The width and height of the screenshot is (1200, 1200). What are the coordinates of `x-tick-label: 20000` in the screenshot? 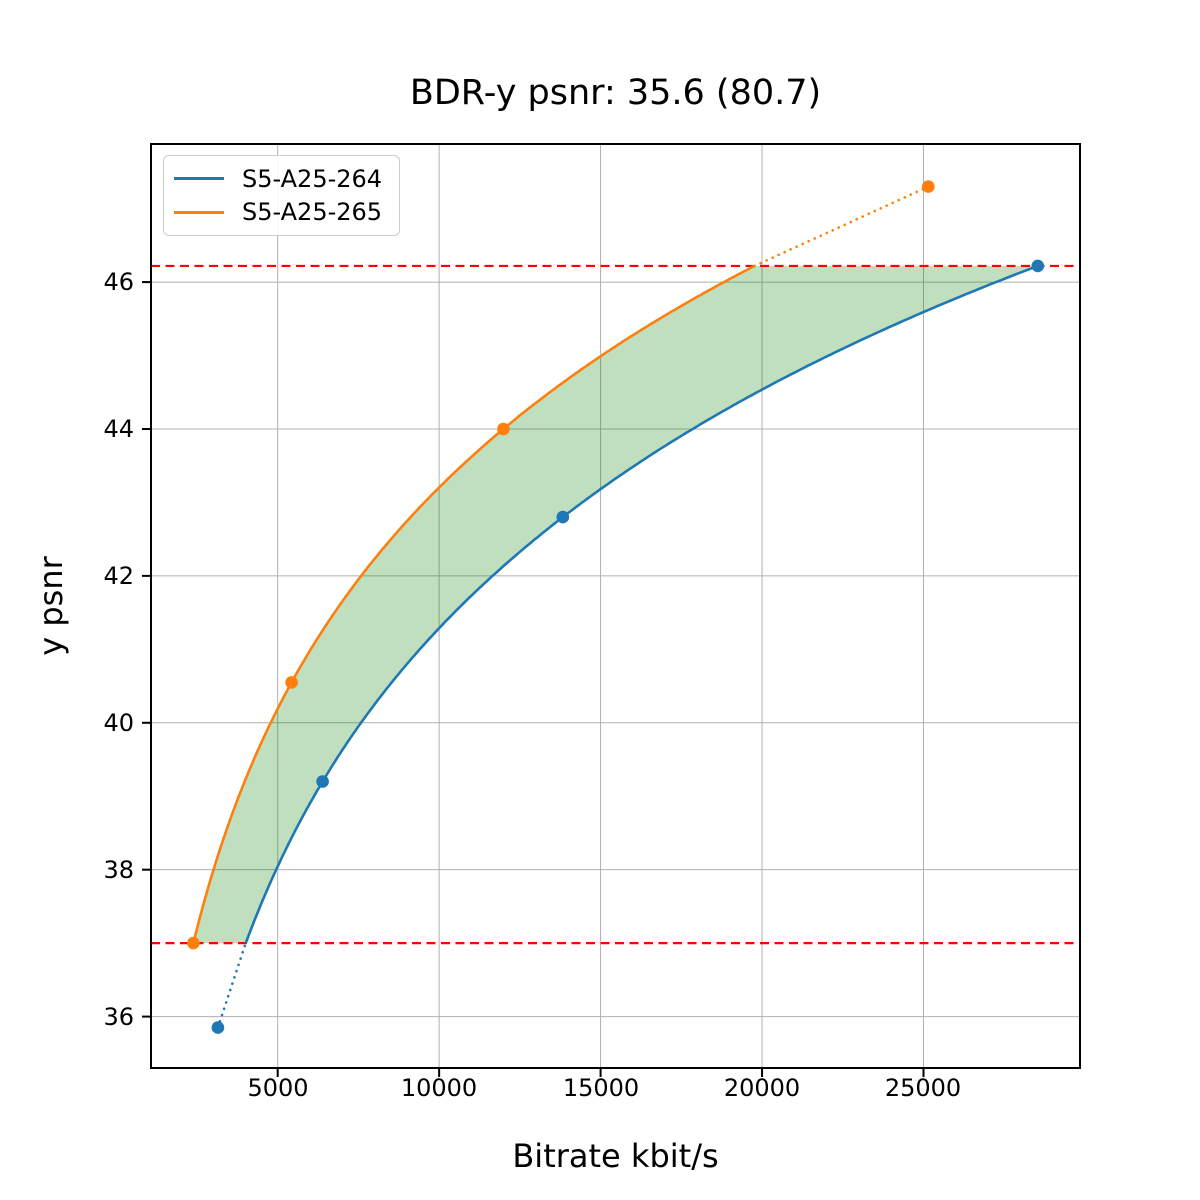 It's located at (762, 1088).